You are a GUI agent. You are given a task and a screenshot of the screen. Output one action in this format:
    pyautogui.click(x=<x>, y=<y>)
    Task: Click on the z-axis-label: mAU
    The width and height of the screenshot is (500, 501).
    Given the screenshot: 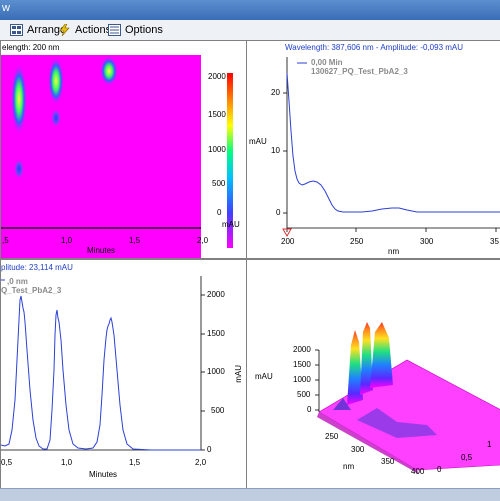 What is the action you would take?
    pyautogui.click(x=264, y=376)
    